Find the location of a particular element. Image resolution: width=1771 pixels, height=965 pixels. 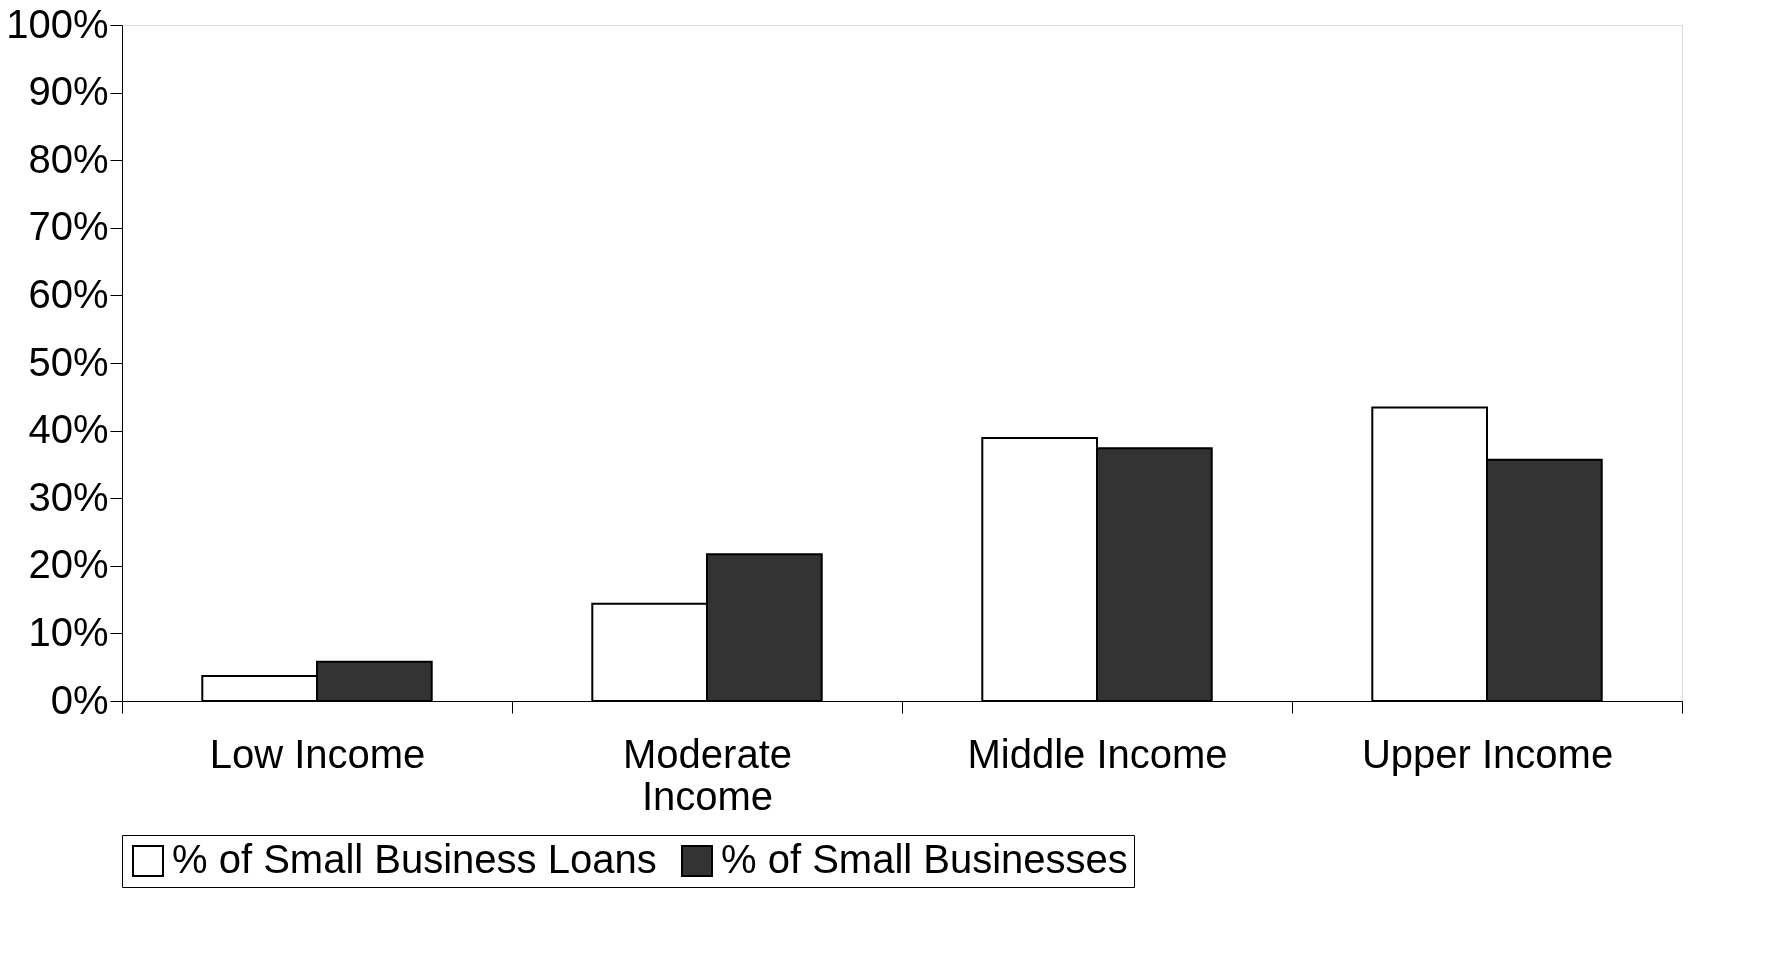

legend-label: % of Small Business Loans is located at coordinates (414, 859).